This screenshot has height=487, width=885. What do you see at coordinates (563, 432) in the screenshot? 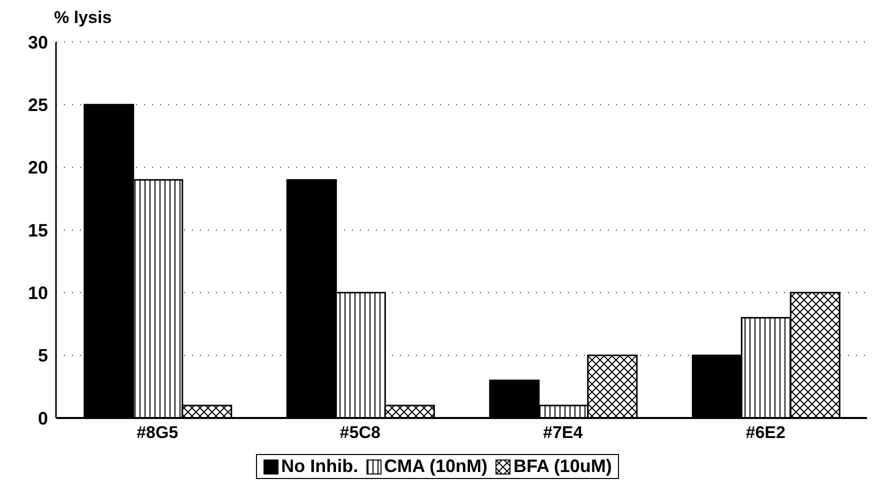
I see `x-tick-label: #7E4` at bounding box center [563, 432].